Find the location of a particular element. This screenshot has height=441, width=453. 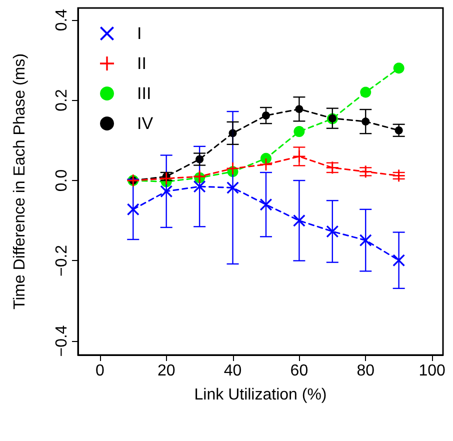

x-tick-label: 80 is located at coordinates (365, 371).